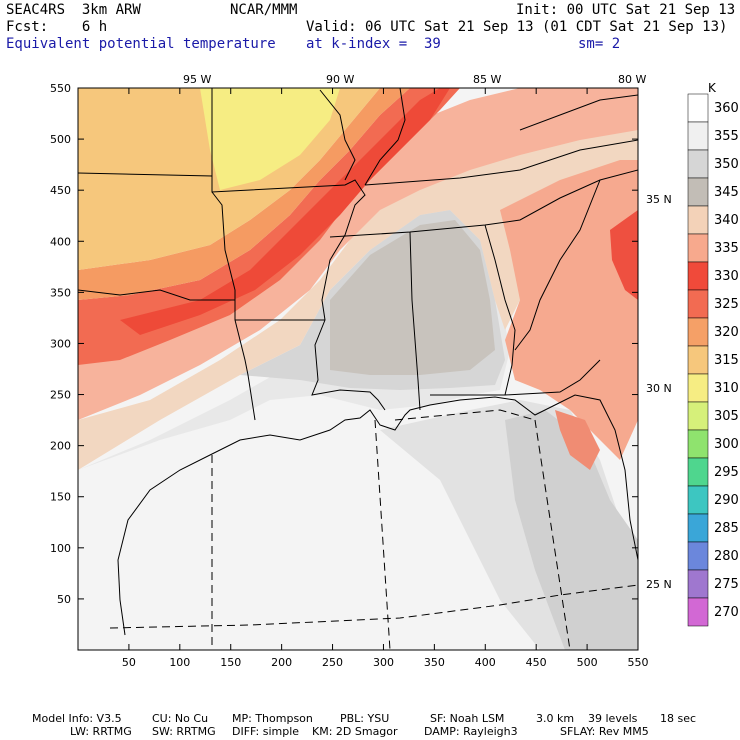  I want to click on lat-label-25n: 25 N, so click(659, 584).